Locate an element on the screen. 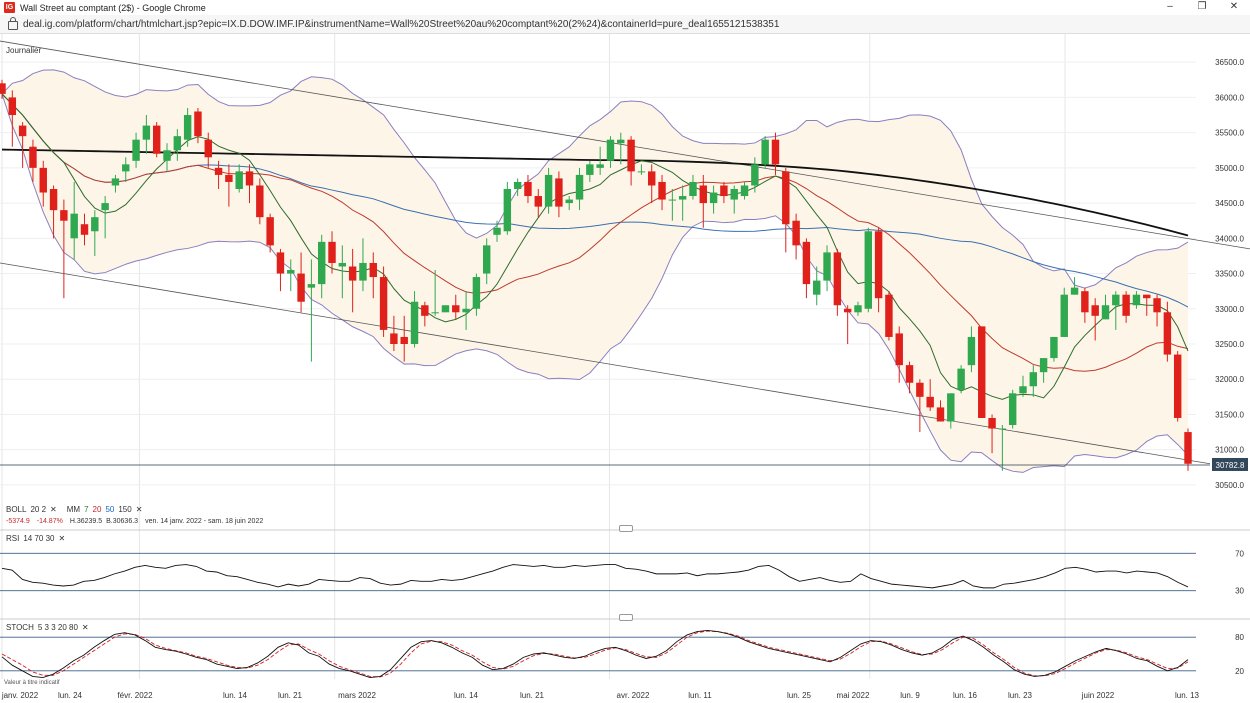 This screenshot has width=1250, height=703. x-tick-label: lun. 21 is located at coordinates (532, 695).